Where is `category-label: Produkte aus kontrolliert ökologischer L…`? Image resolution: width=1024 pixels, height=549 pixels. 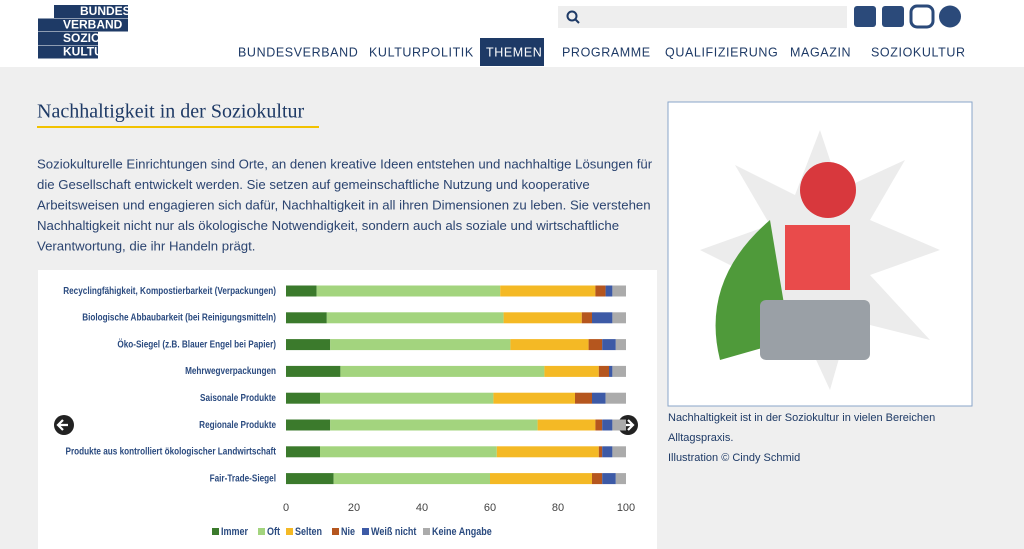 category-label: Produkte aus kontrolliert ökologischer L… is located at coordinates (171, 451).